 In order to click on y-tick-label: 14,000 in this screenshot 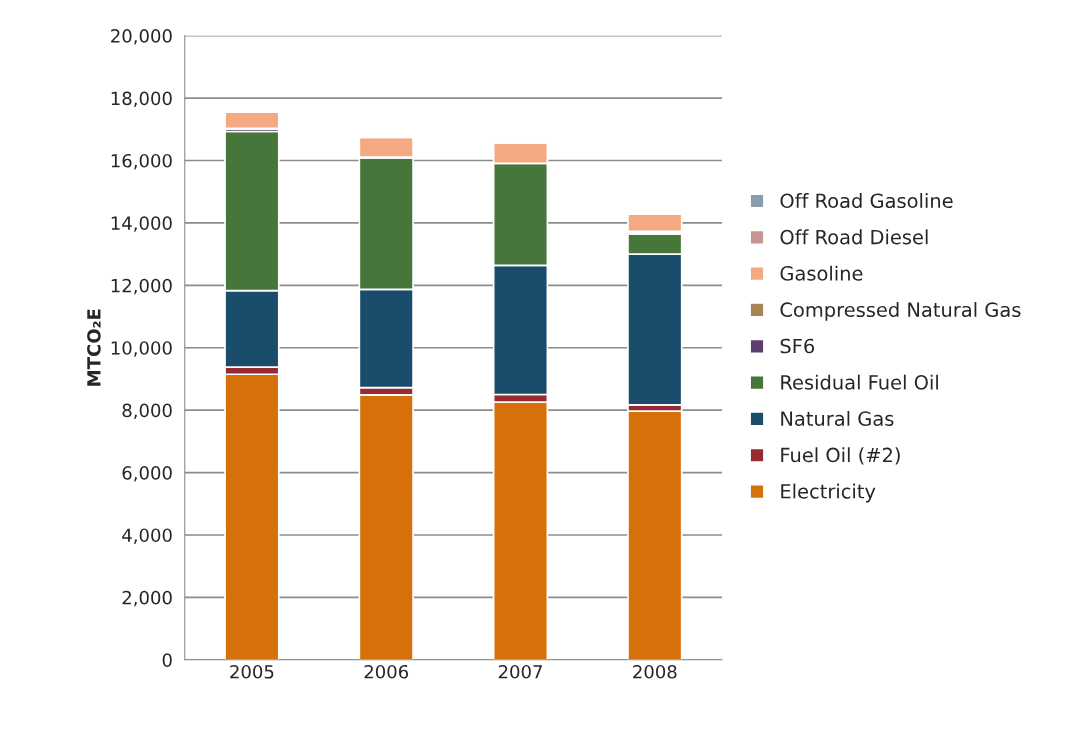, I will do `click(141, 224)`.